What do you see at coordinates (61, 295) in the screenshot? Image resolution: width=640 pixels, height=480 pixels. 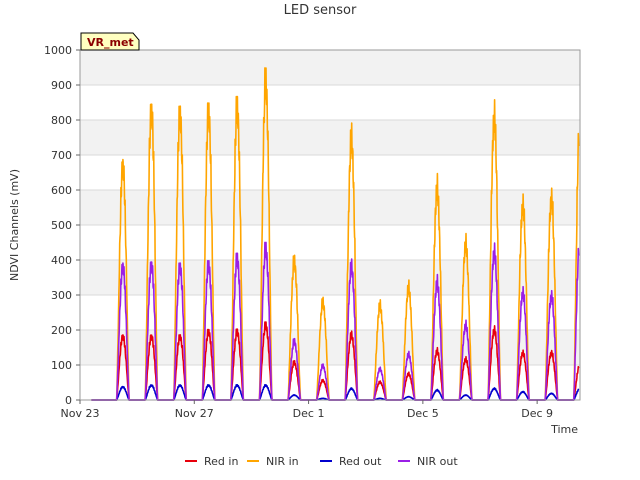 I see `y-tick-label: 300` at bounding box center [61, 295].